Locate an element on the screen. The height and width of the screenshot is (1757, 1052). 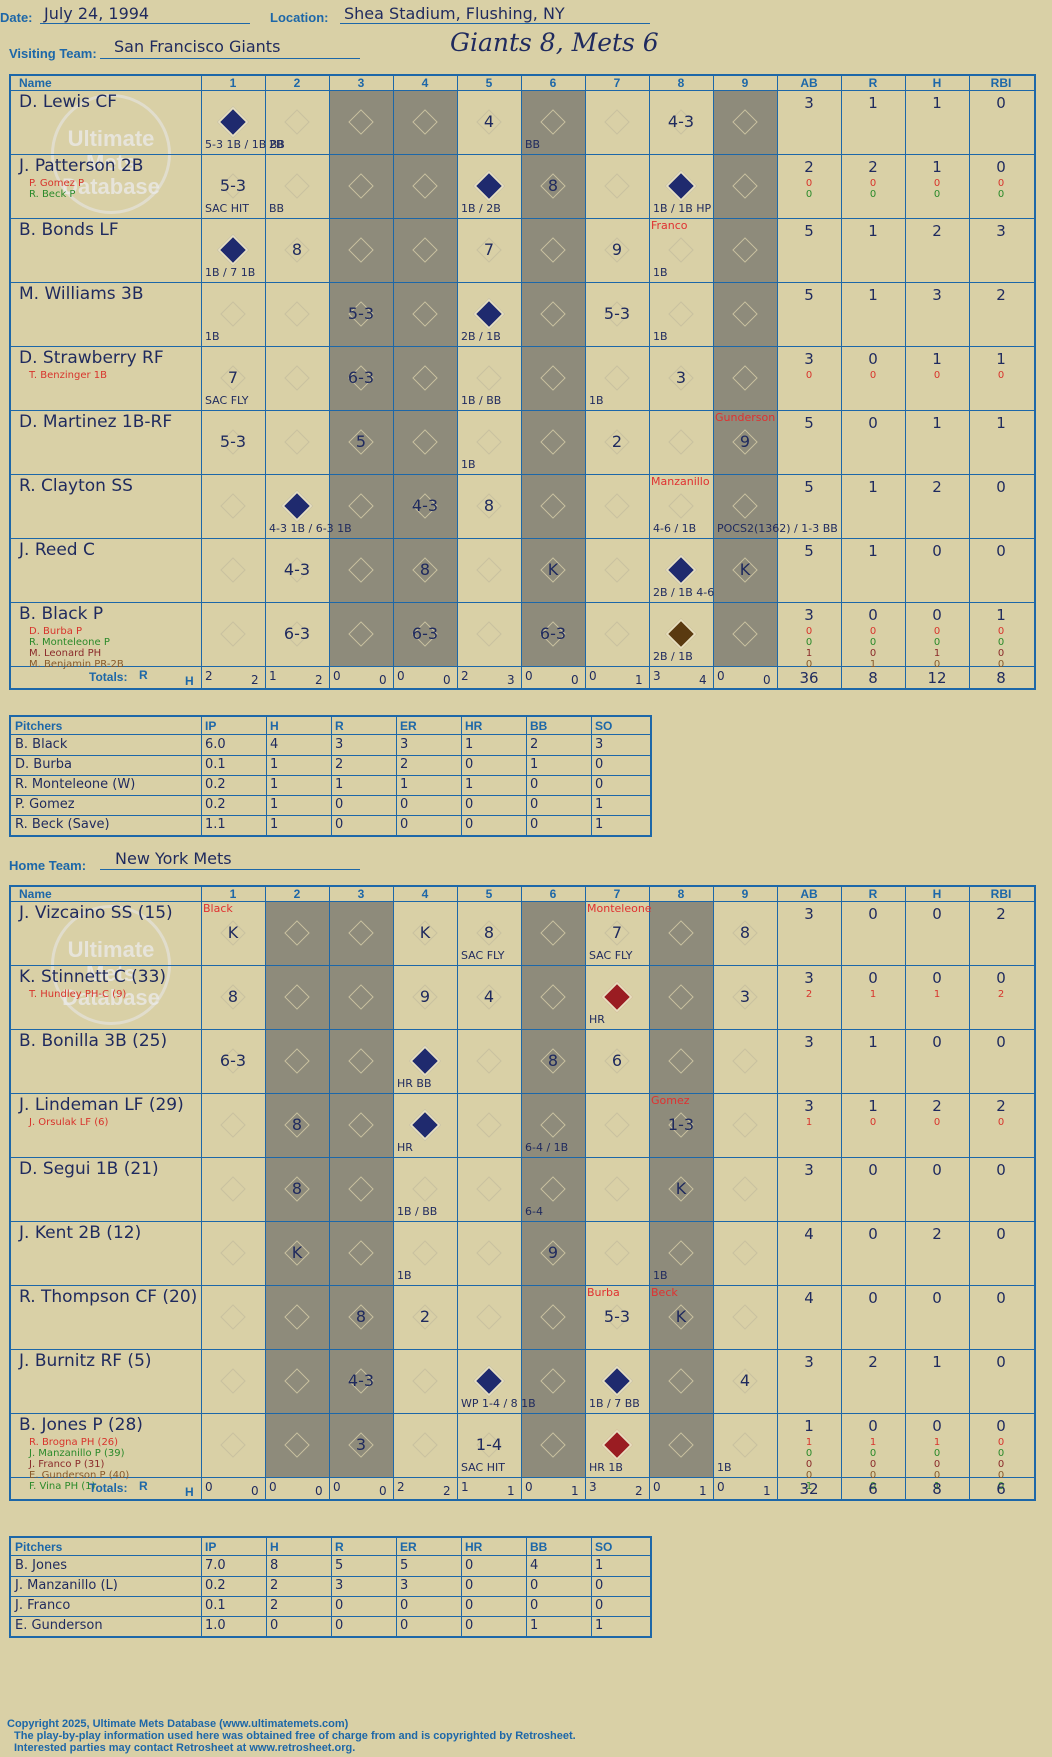
batter-name: J. Burnitz RF (5) is located at coordinates (85, 1361).